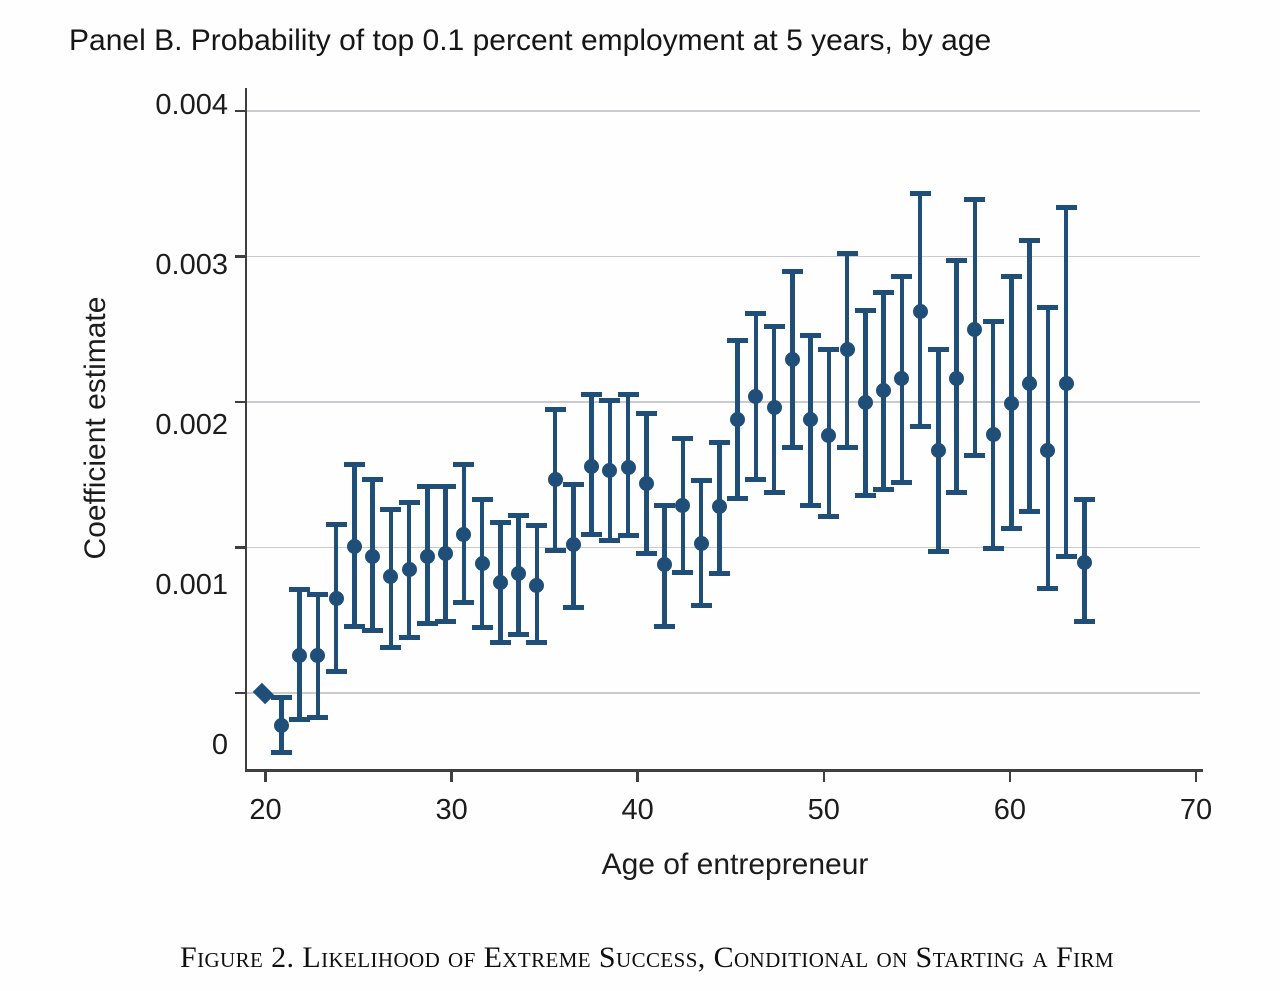  I want to click on y-tick-label: 0.003, so click(191, 265).